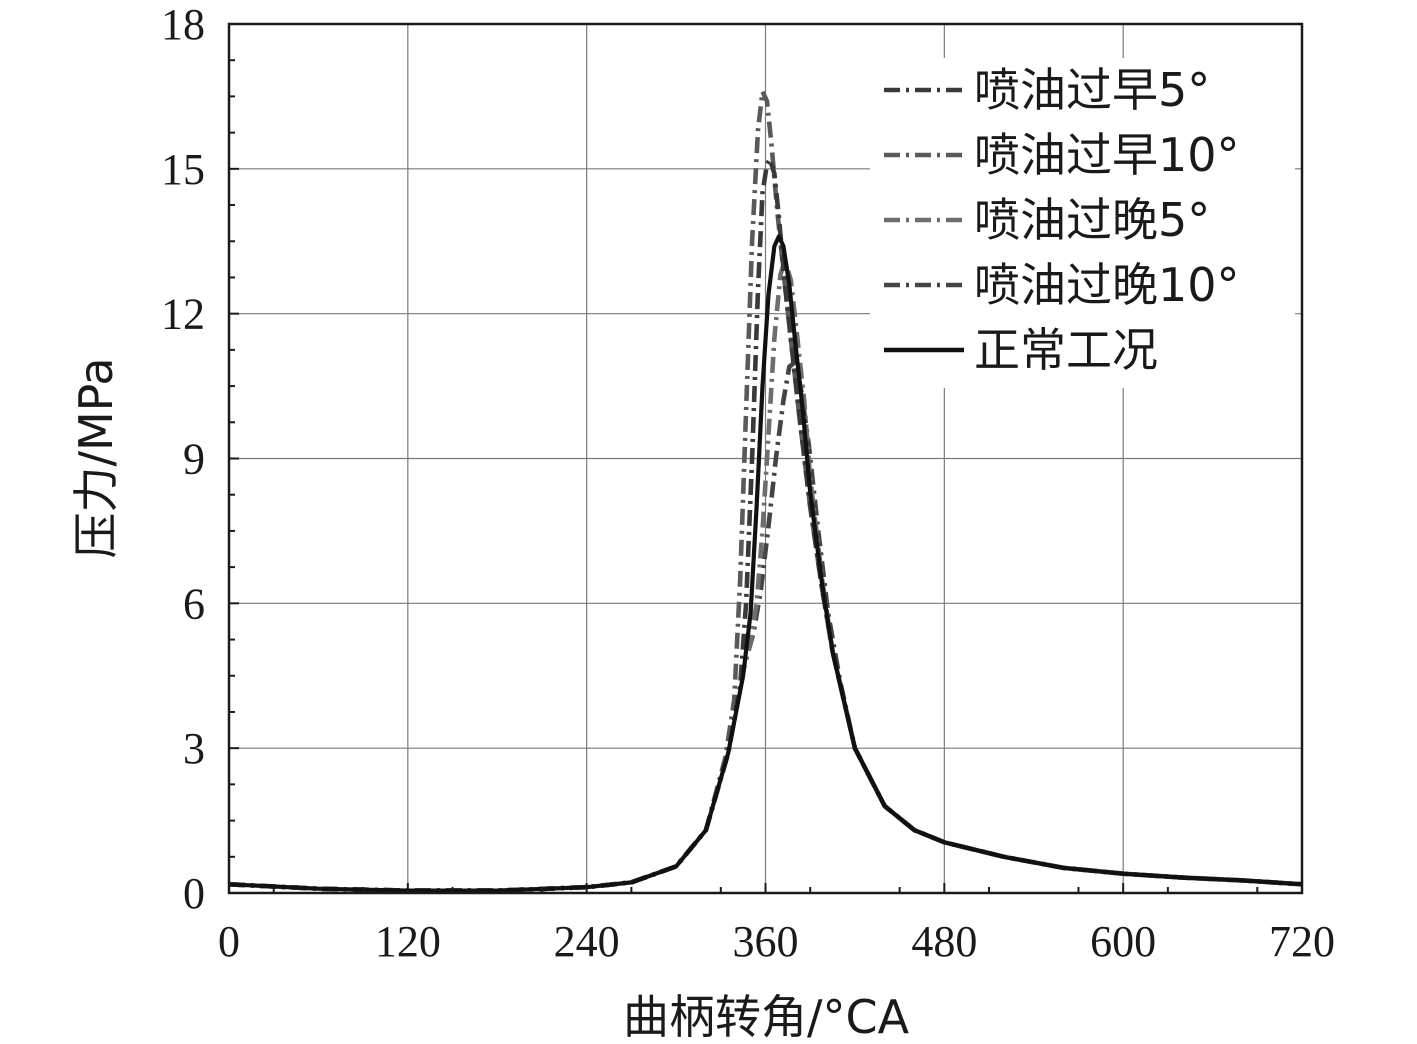 The width and height of the screenshot is (1417, 1044). What do you see at coordinates (96, 457) in the screenshot?
I see `y-axis-title: 压力/MPa` at bounding box center [96, 457].